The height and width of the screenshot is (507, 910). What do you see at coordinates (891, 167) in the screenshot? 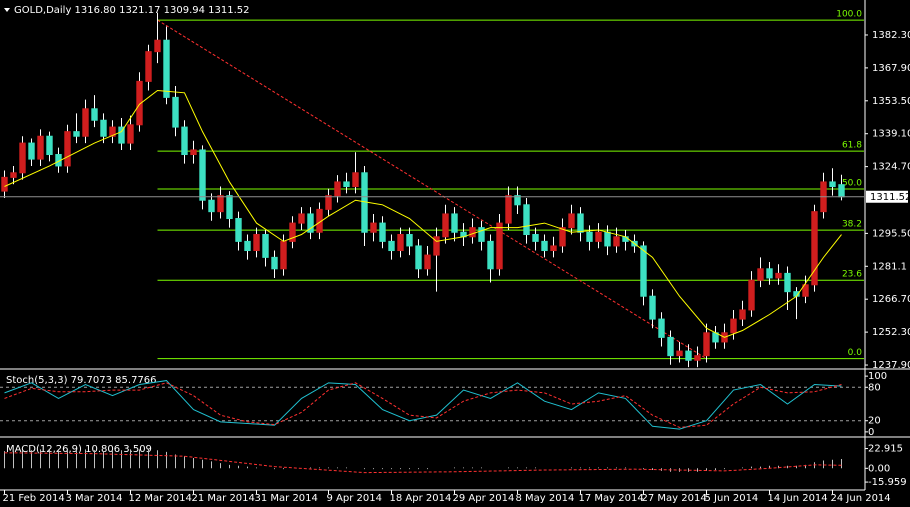
I see `y-tick-label: 1324.70` at bounding box center [891, 167].